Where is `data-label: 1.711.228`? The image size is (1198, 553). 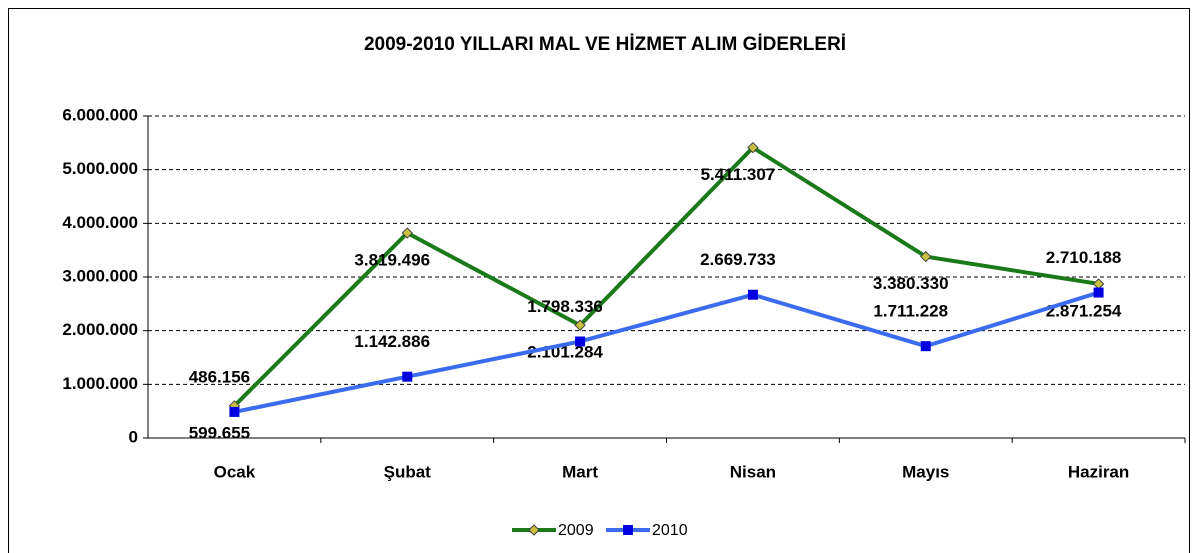
data-label: 1.711.228 is located at coordinates (910, 311).